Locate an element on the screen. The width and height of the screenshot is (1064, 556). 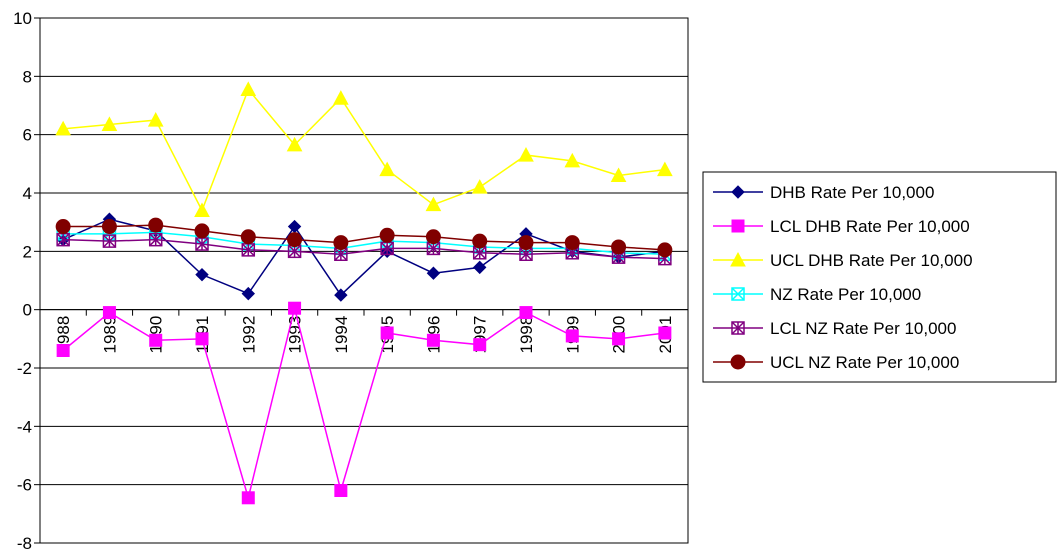
y-tick-label: -4 is located at coordinates (24, 426).